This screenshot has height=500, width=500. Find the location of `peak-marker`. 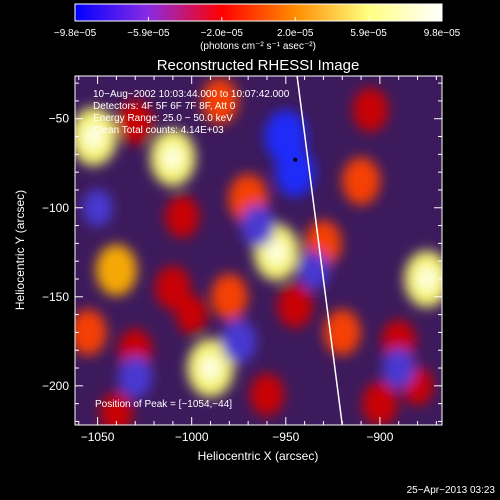

peak-marker is located at coordinates (295, 159).